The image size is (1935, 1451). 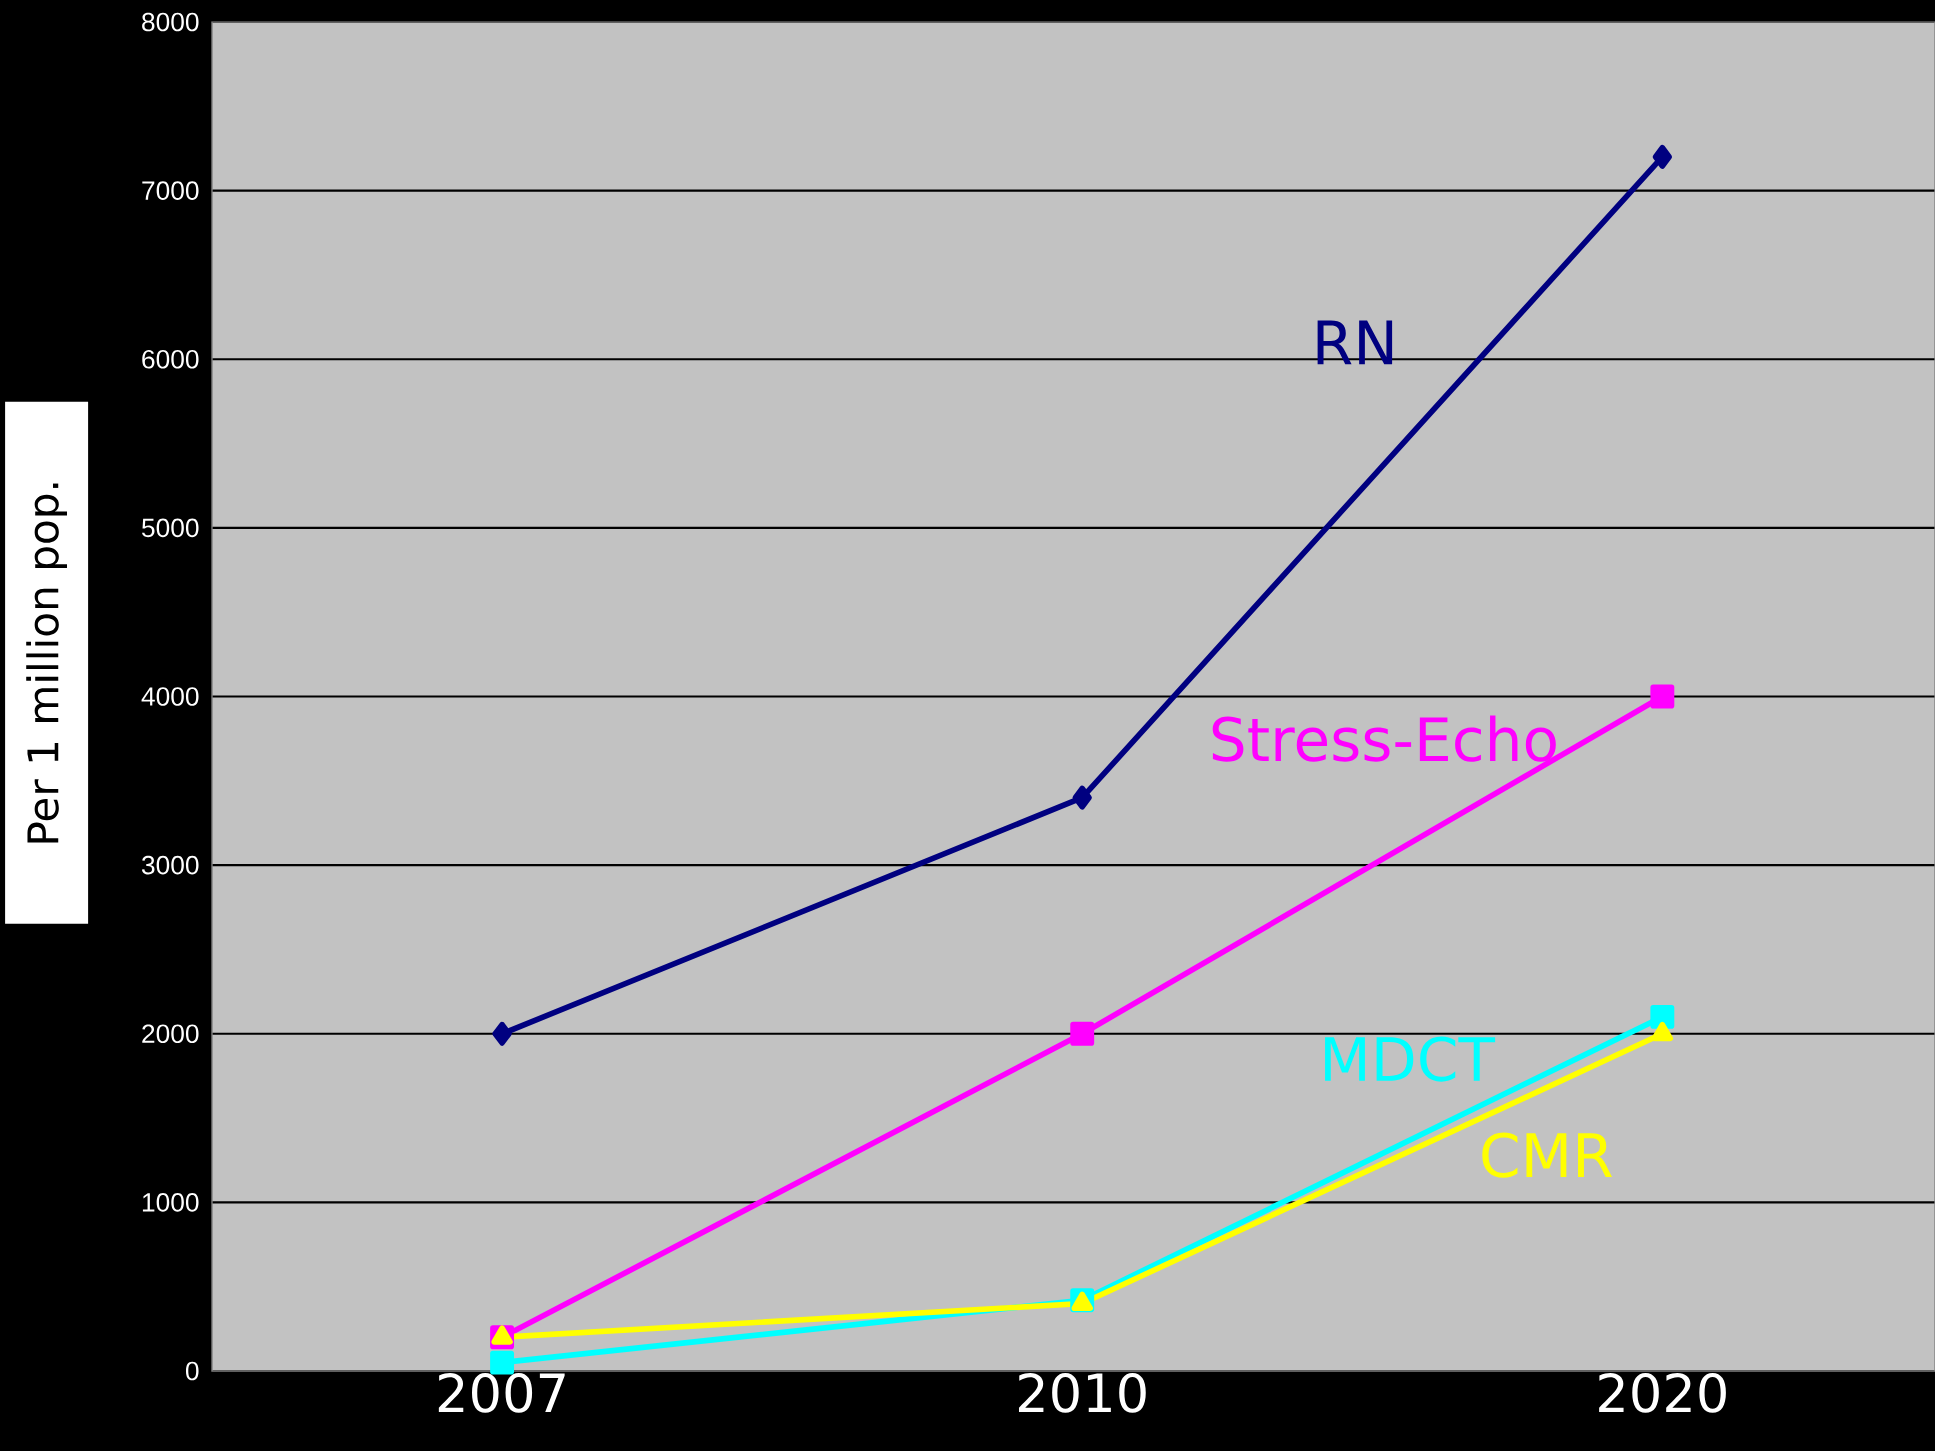 What do you see at coordinates (170, 190) in the screenshot?
I see `y-tick-label: 7000` at bounding box center [170, 190].